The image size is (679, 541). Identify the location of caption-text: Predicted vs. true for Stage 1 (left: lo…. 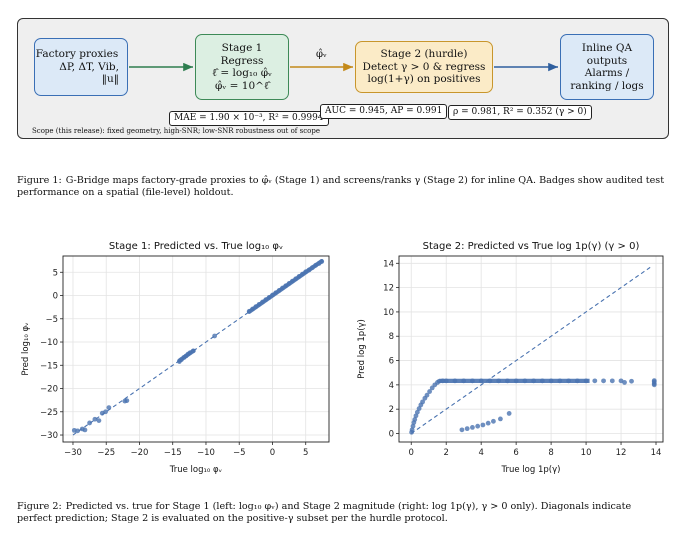
(324, 512).